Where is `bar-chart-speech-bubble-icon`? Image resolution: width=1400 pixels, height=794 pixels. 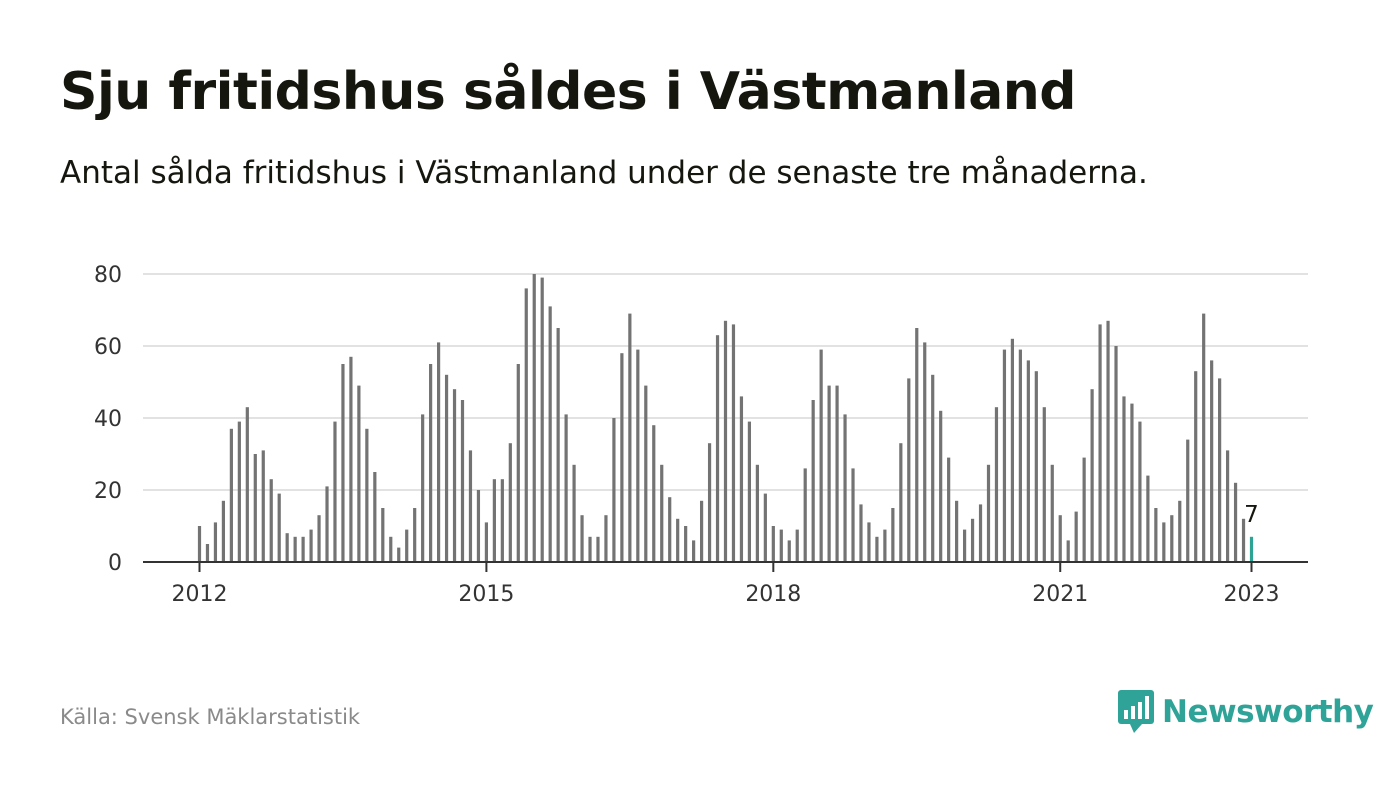 bar-chart-speech-bubble-icon is located at coordinates (1136, 711).